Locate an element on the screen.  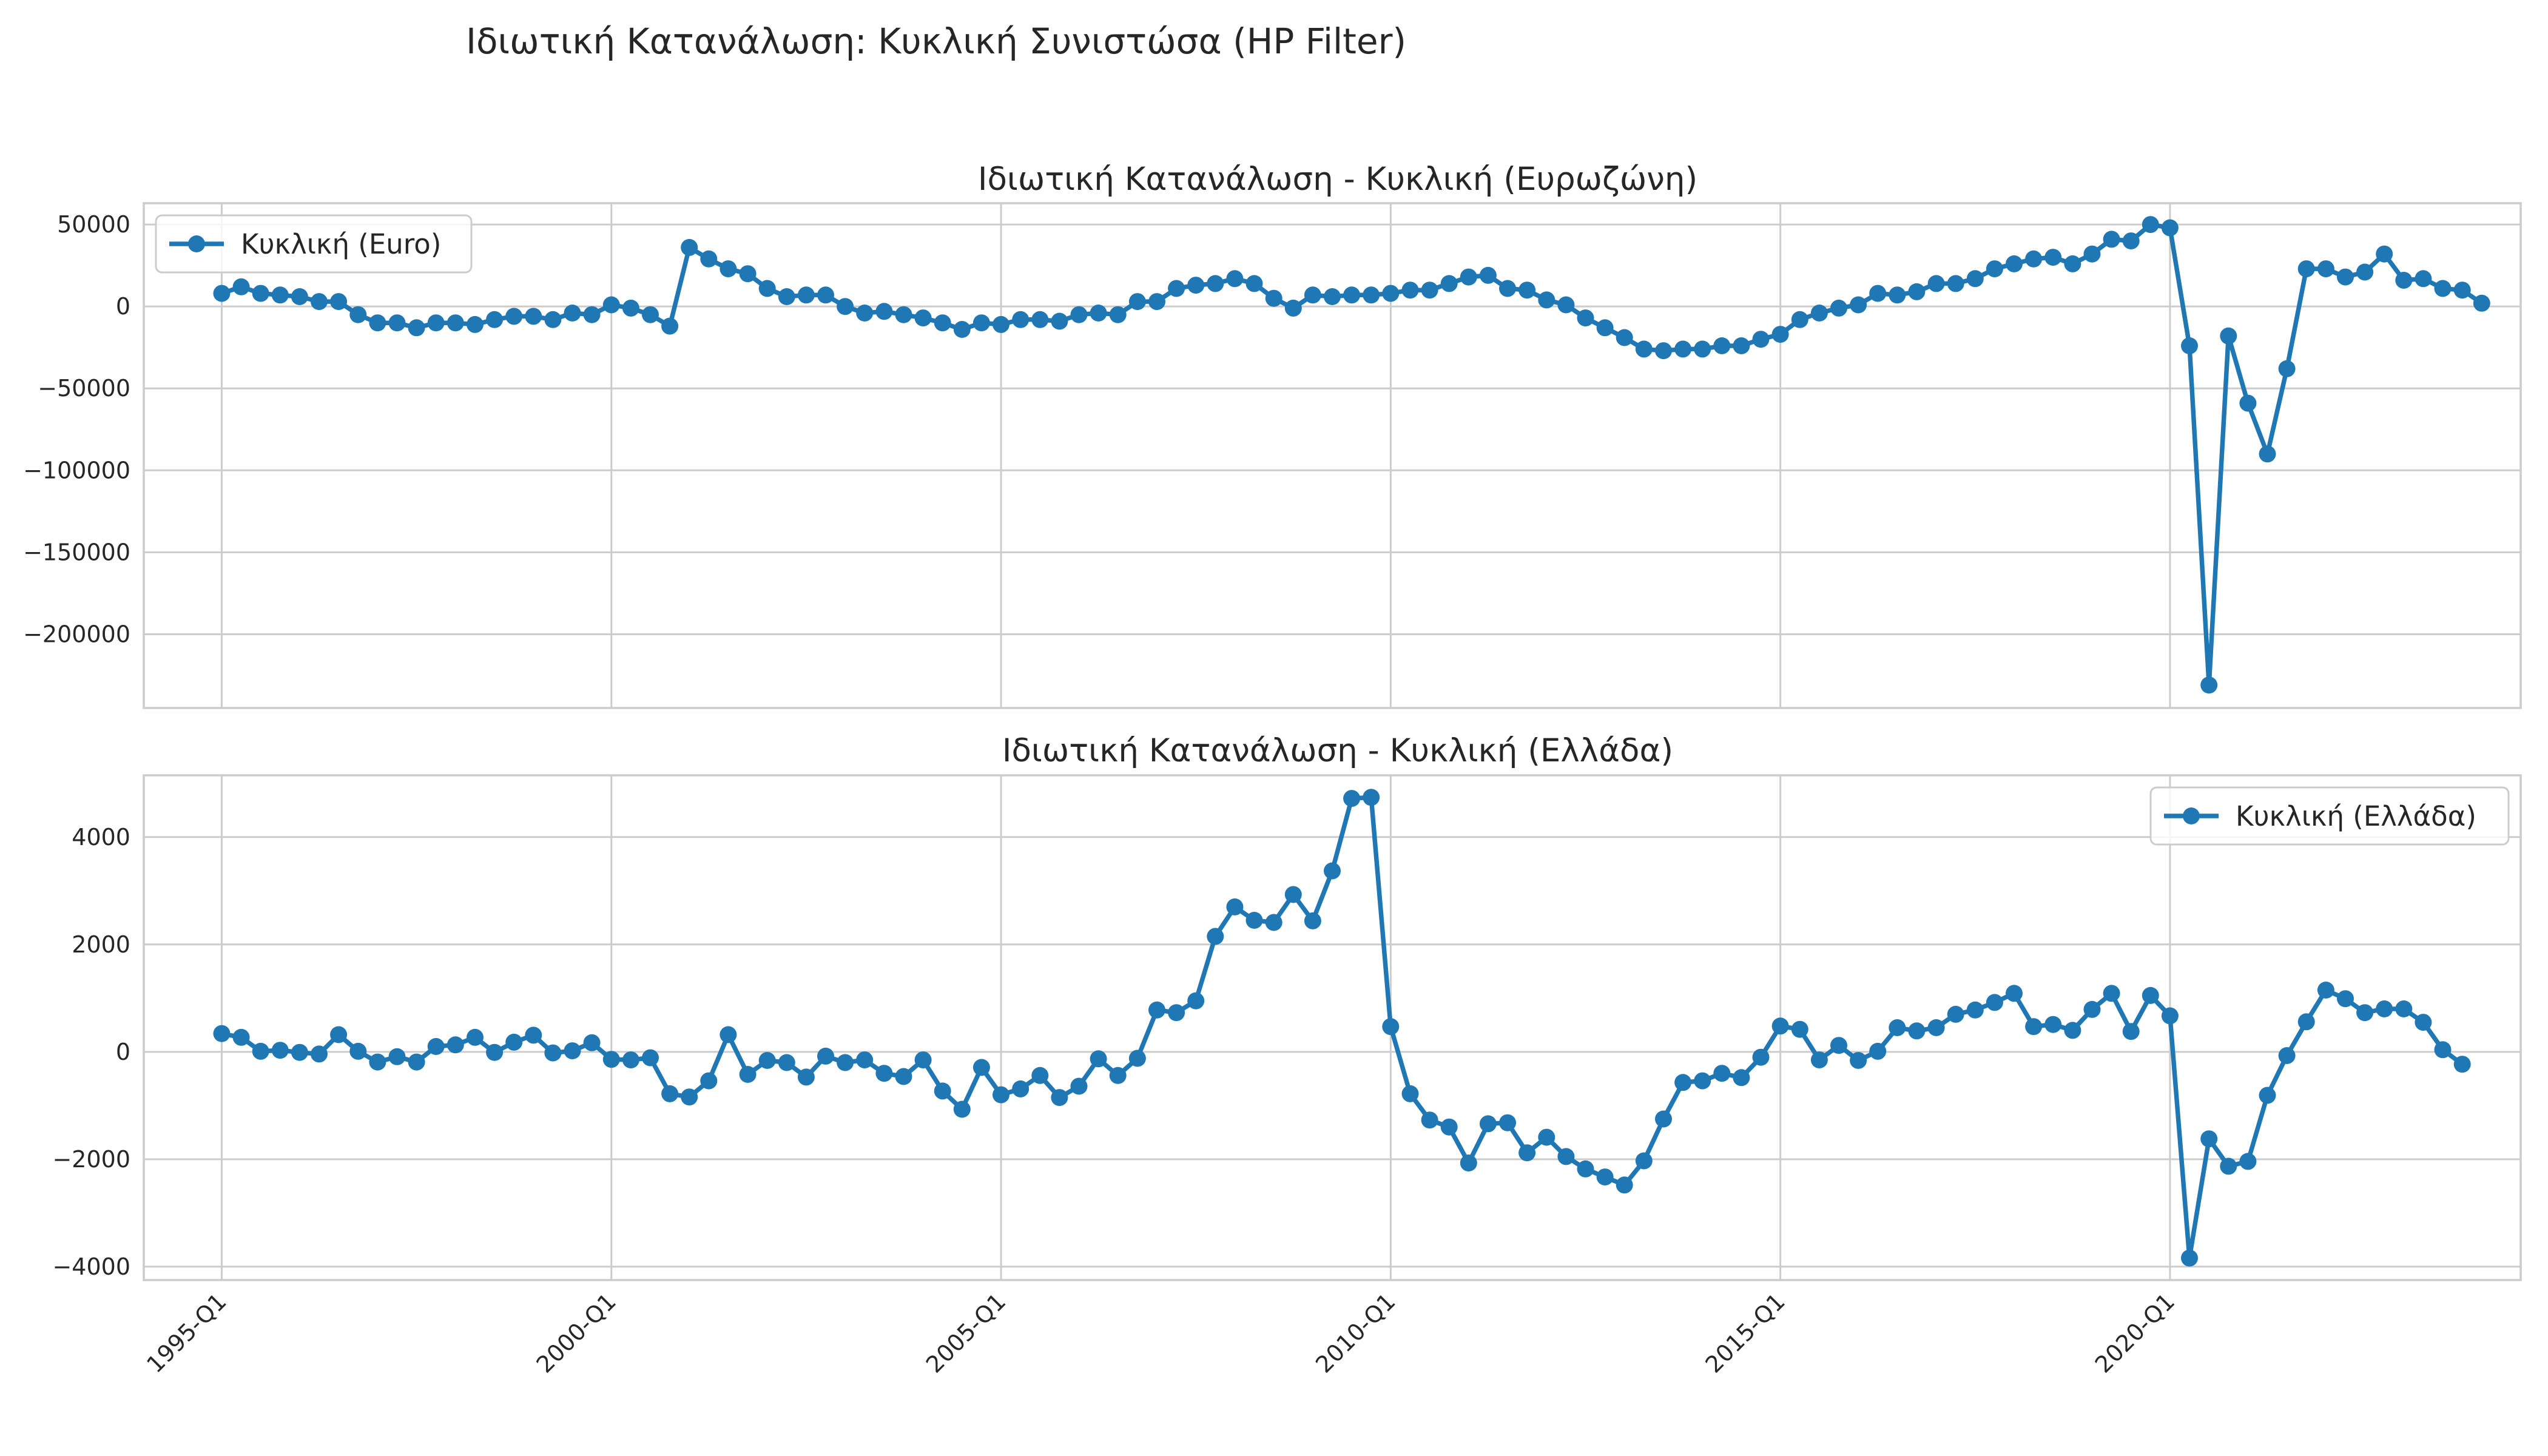
chart-eurozone-ytick-label: −200000 is located at coordinates (76, 634).